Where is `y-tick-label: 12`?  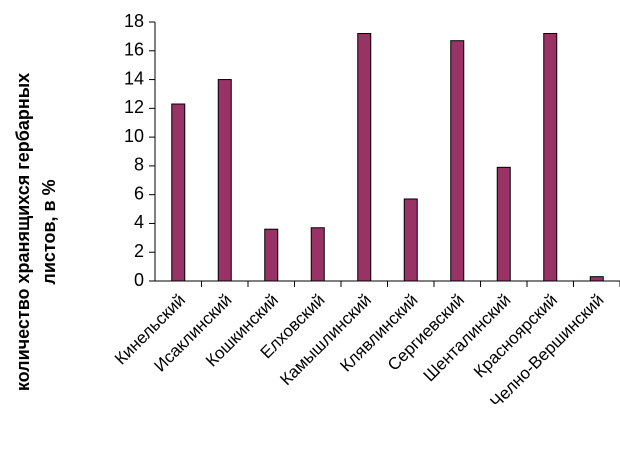 y-tick-label: 12 is located at coordinates (134, 107).